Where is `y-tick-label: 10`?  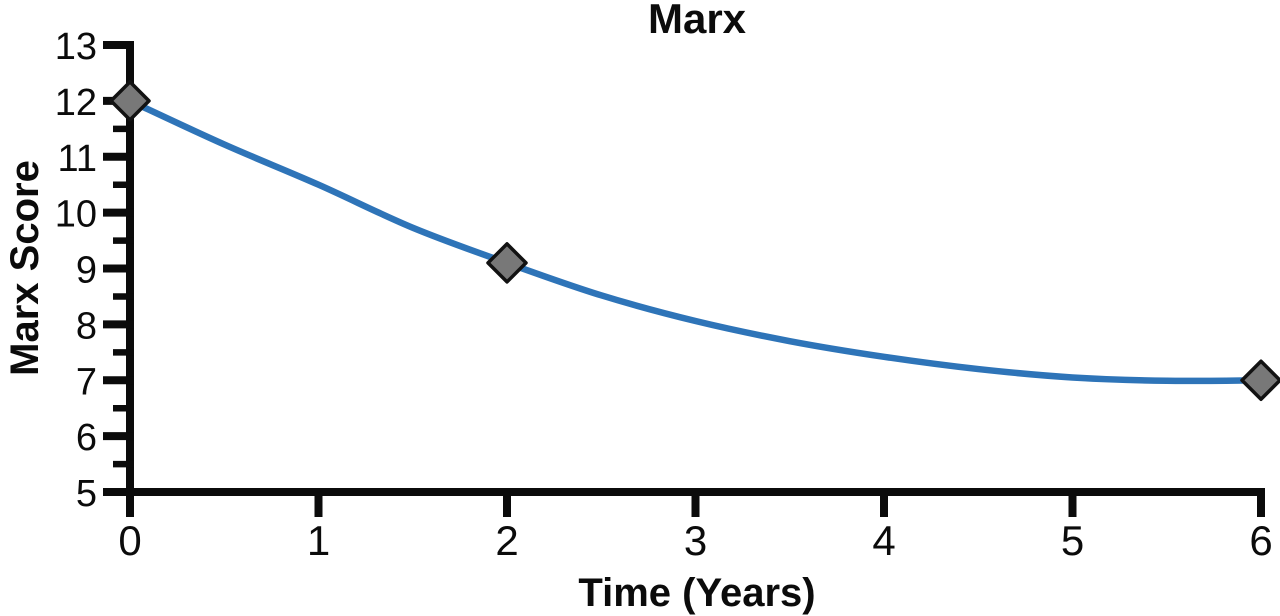 y-tick-label: 10 is located at coordinates (76, 215).